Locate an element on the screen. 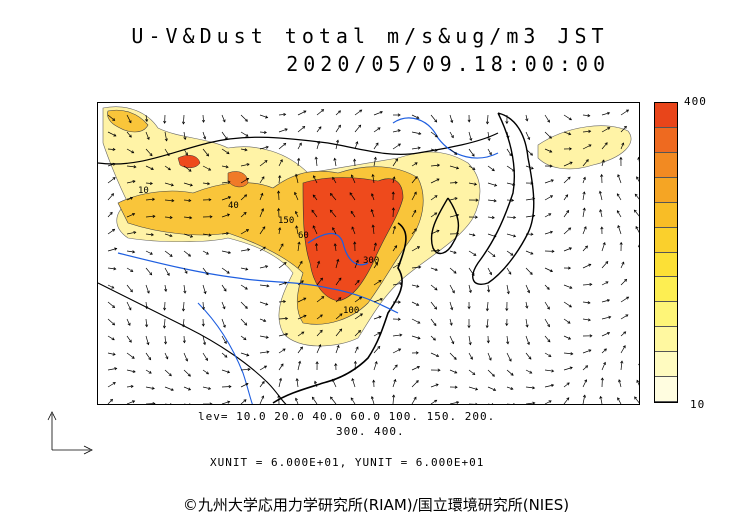 The image size is (752, 532). color-scale-min-label: 10 is located at coordinates (698, 404).